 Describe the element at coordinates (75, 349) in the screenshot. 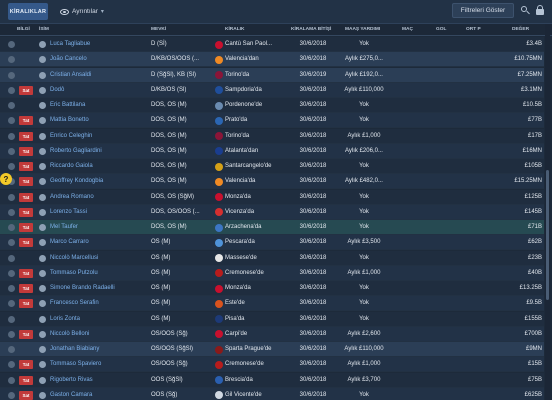

I see `player-name-link: Jonathan Biabiany` at that location.